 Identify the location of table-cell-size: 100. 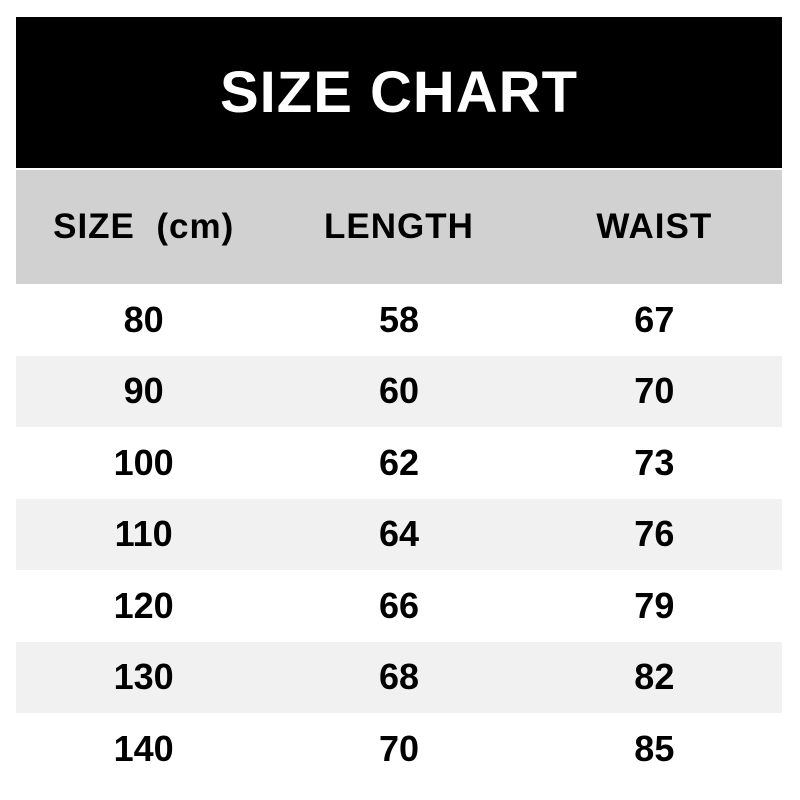
(143, 462).